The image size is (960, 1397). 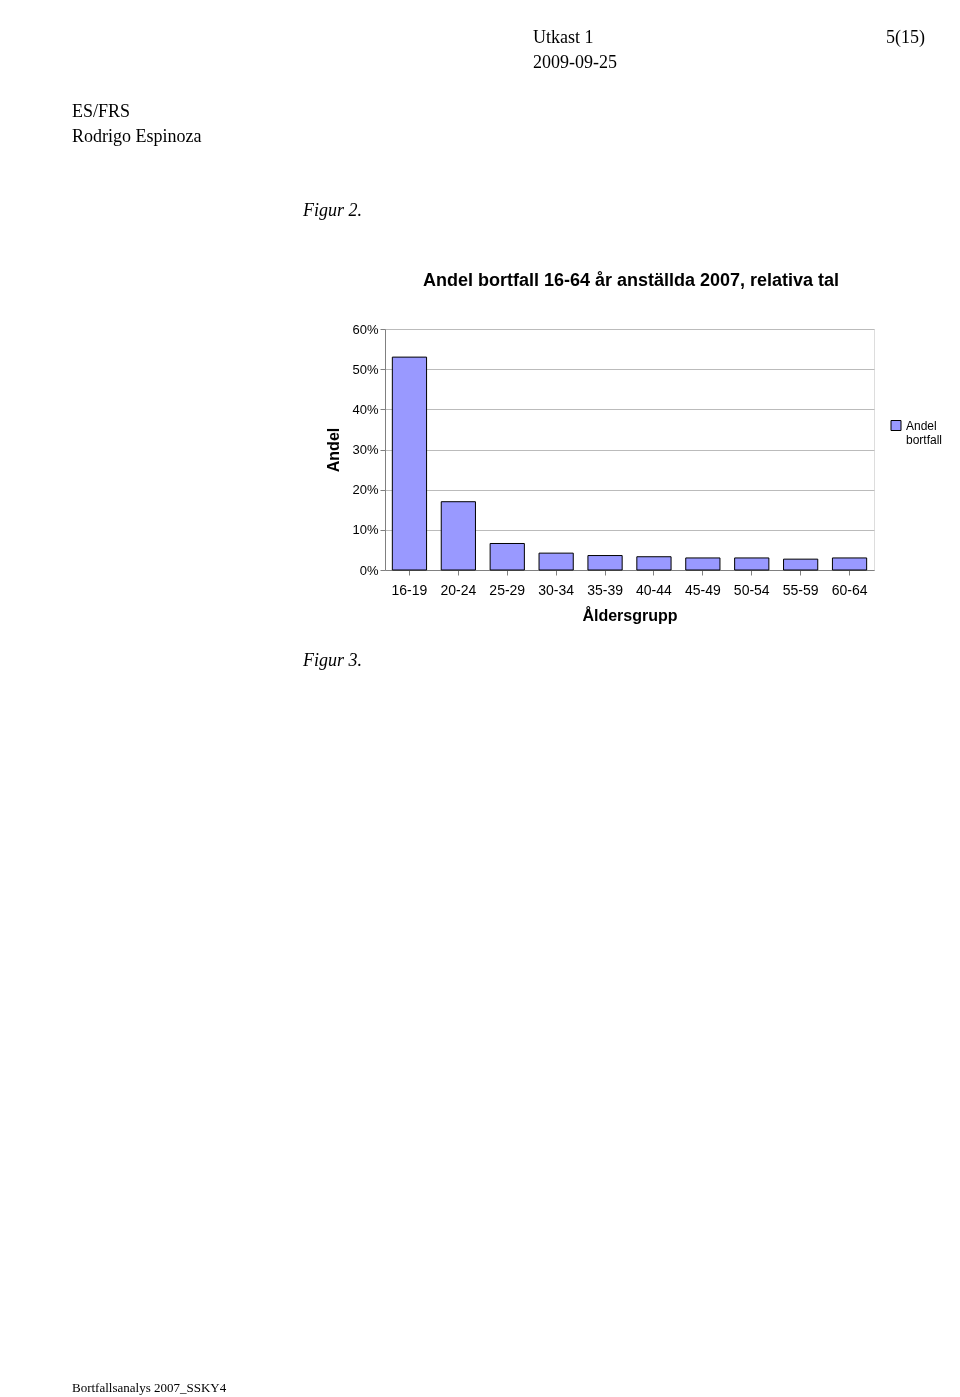 I want to click on x-tick-label: 25-29, so click(x=507, y=589).